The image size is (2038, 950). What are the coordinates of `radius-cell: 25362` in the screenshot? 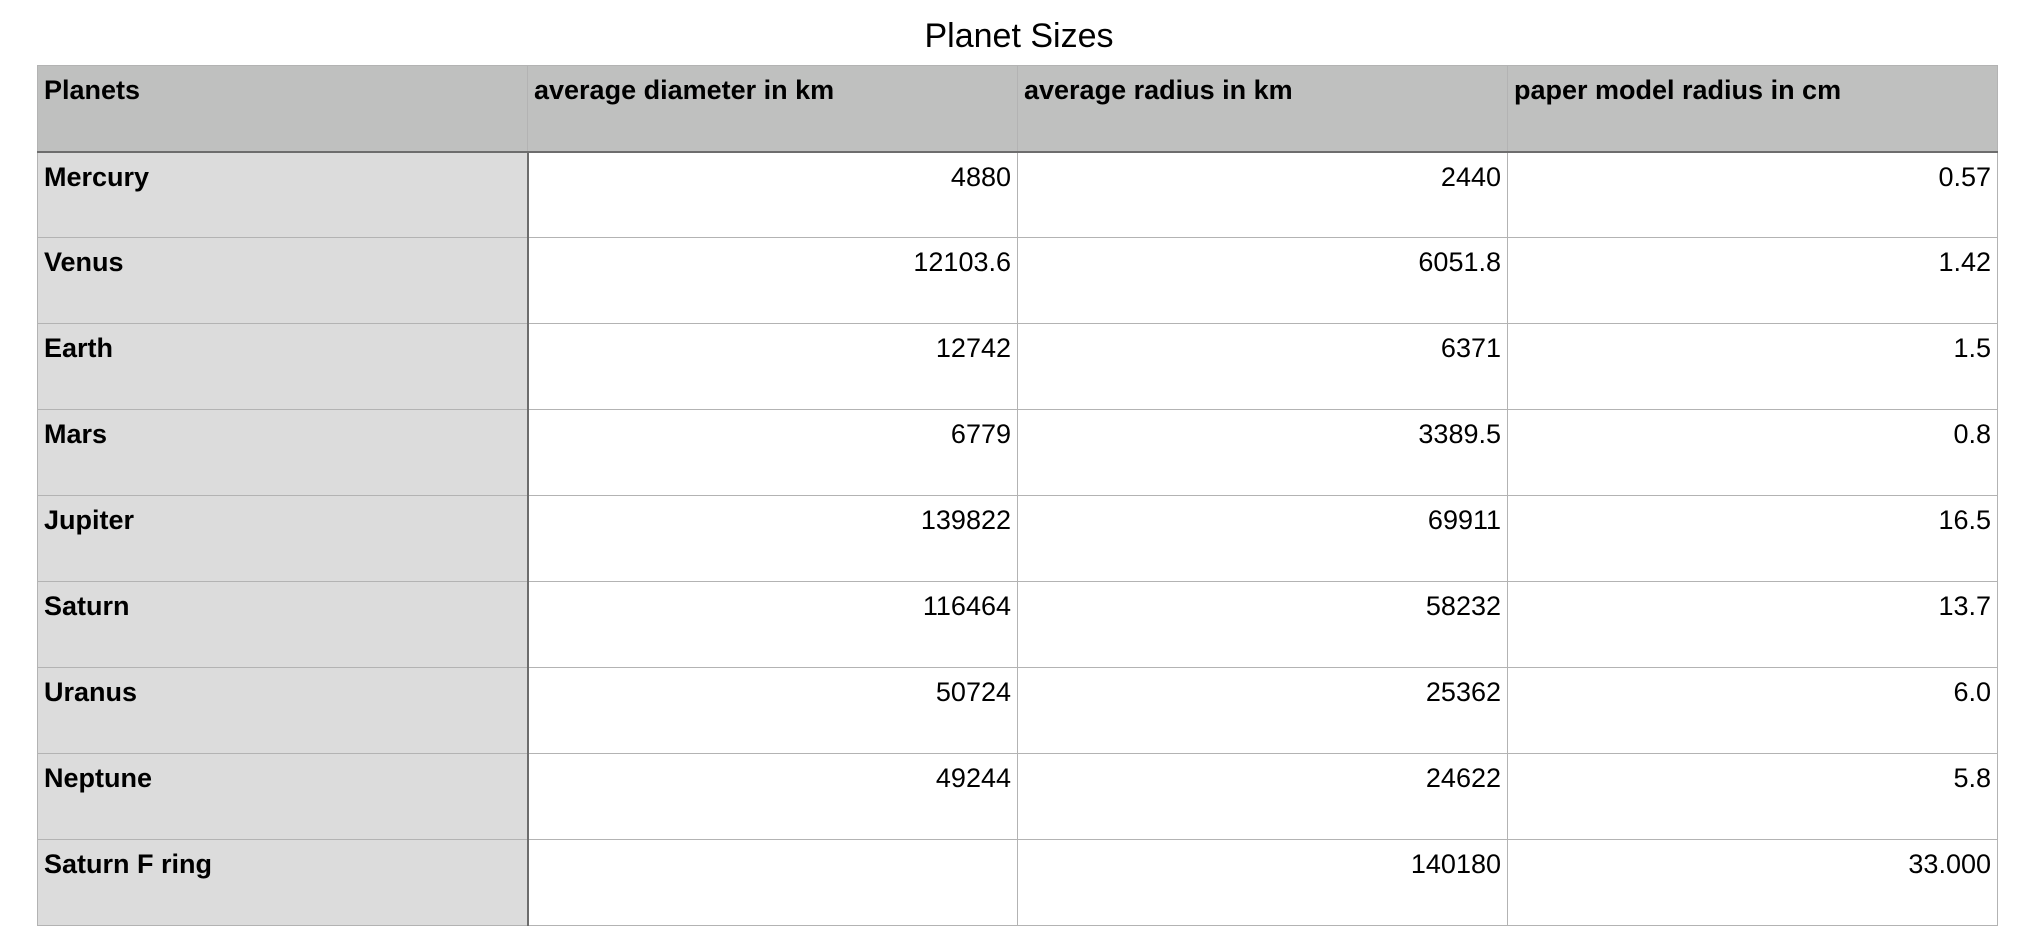 It's located at (1262, 710).